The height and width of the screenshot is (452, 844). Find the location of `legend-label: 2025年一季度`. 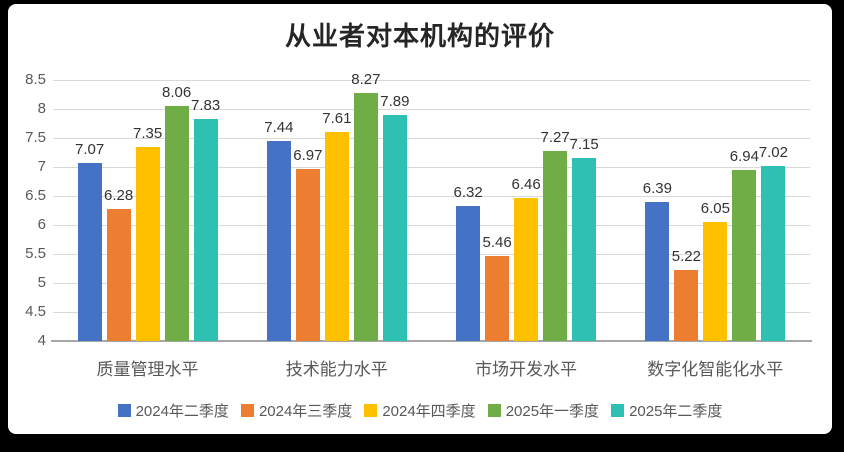

legend-label: 2025年一季度 is located at coordinates (552, 411).